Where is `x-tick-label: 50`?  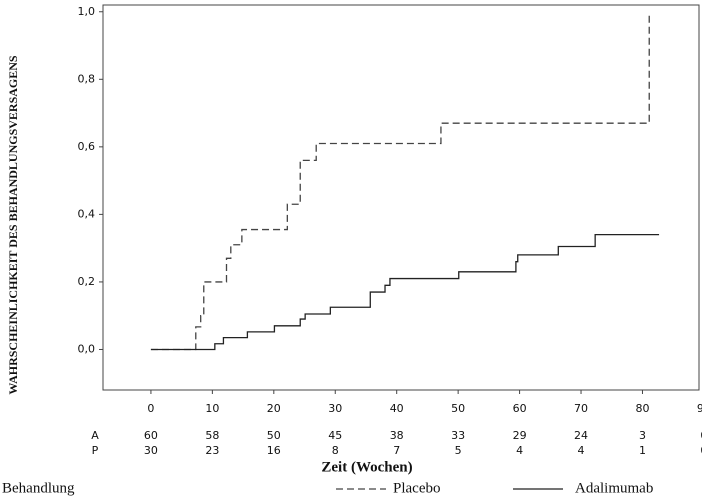 x-tick-label: 50 is located at coordinates (458, 408).